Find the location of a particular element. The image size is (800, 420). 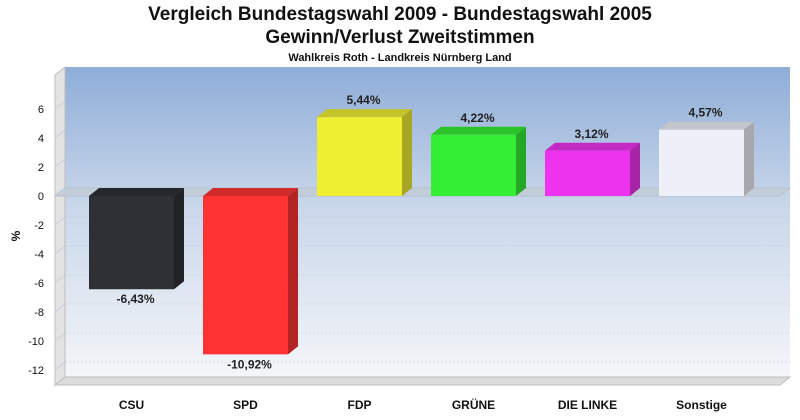

chart-subtitle: Wahlkreis Roth - Landkreis Nürnberg Land is located at coordinates (400, 58).